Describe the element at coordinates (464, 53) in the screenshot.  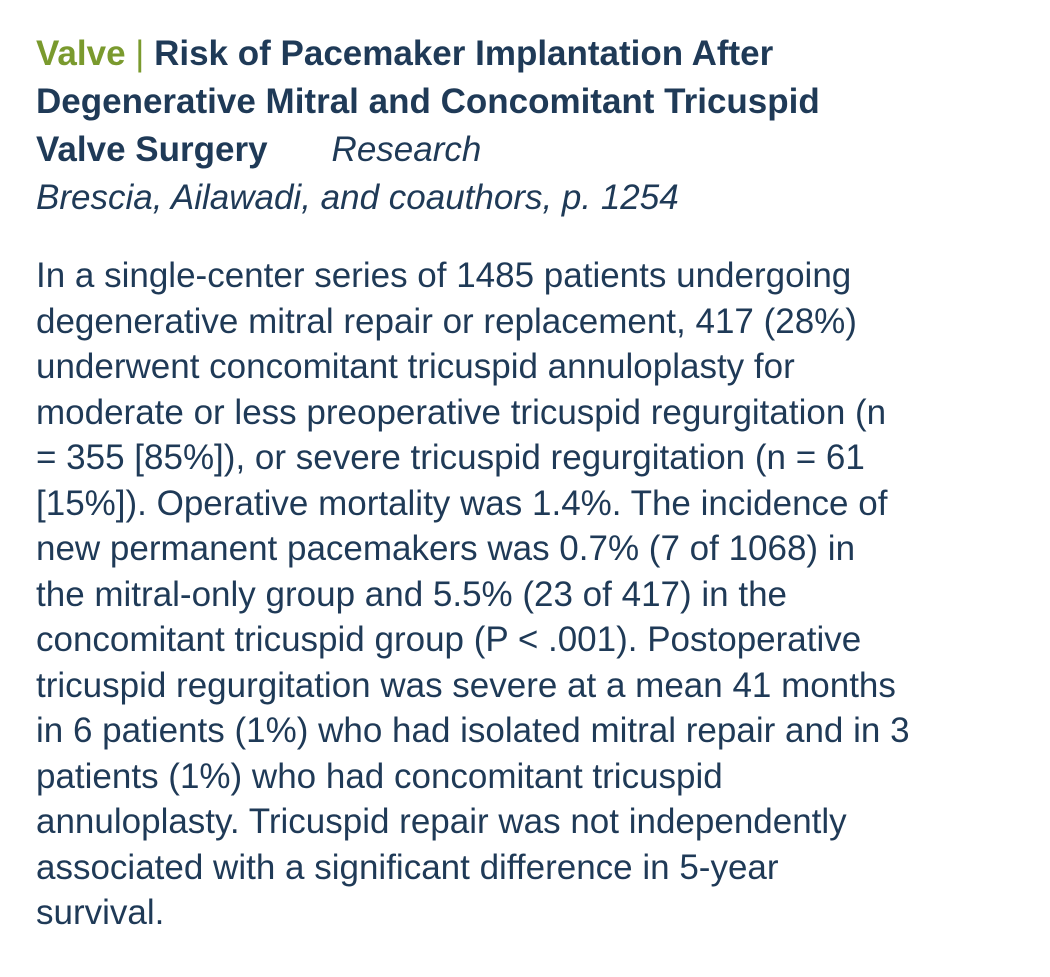
I see `title-text: Risk of Pacemaker Implantation After` at that location.